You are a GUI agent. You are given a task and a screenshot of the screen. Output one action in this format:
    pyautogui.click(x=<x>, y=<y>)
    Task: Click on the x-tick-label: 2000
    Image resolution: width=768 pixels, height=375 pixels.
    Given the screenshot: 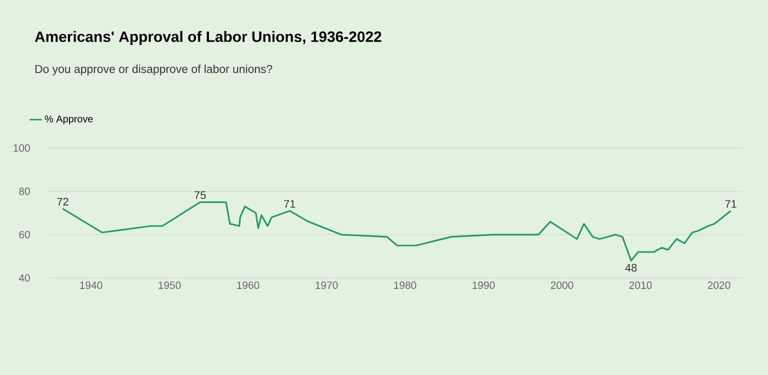 What is the action you would take?
    pyautogui.click(x=562, y=285)
    